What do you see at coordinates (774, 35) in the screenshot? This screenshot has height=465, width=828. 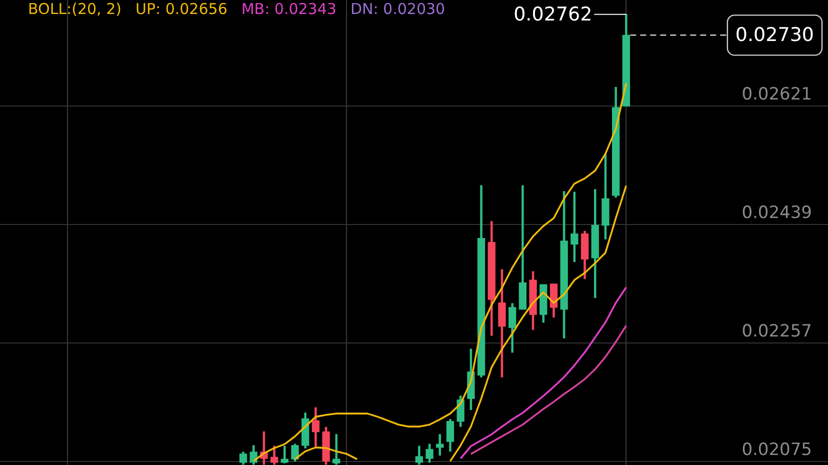 I see `ref-line-label: 0.02730` at bounding box center [774, 35].